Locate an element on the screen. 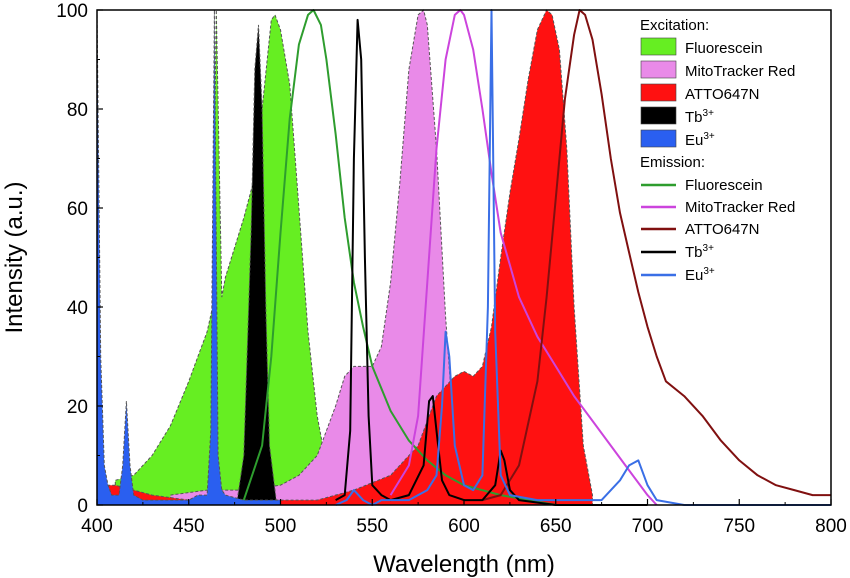 The image size is (850, 578). x-tick-label: 750 is located at coordinates (739, 526).